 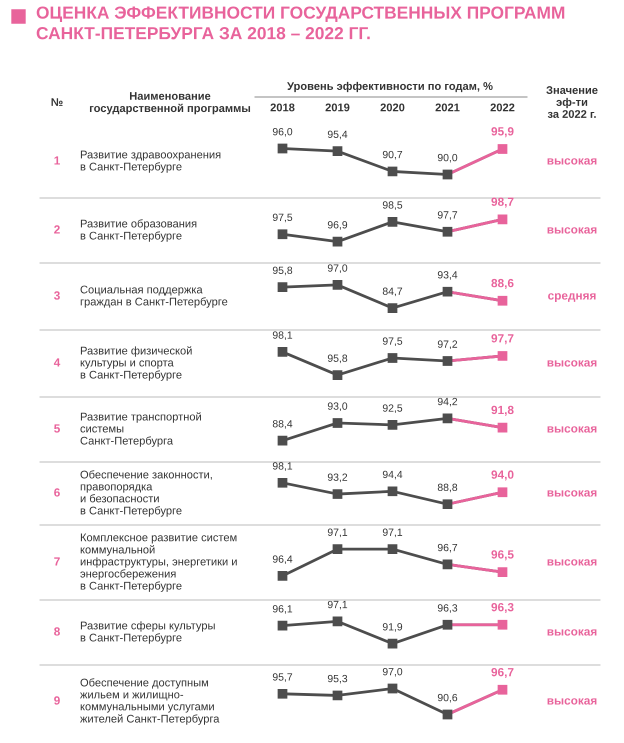 I want to click on data-label: 92,5, so click(x=392, y=408).